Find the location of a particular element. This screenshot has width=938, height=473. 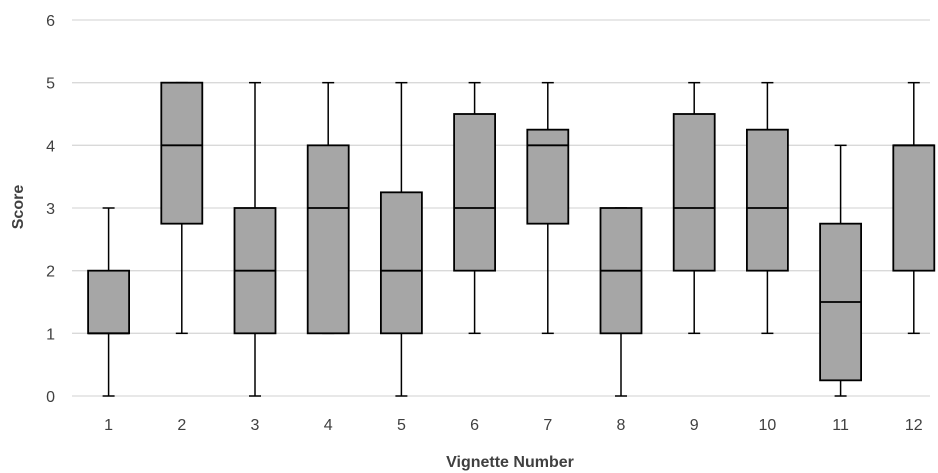

x-tick-label: 2 is located at coordinates (181, 425).